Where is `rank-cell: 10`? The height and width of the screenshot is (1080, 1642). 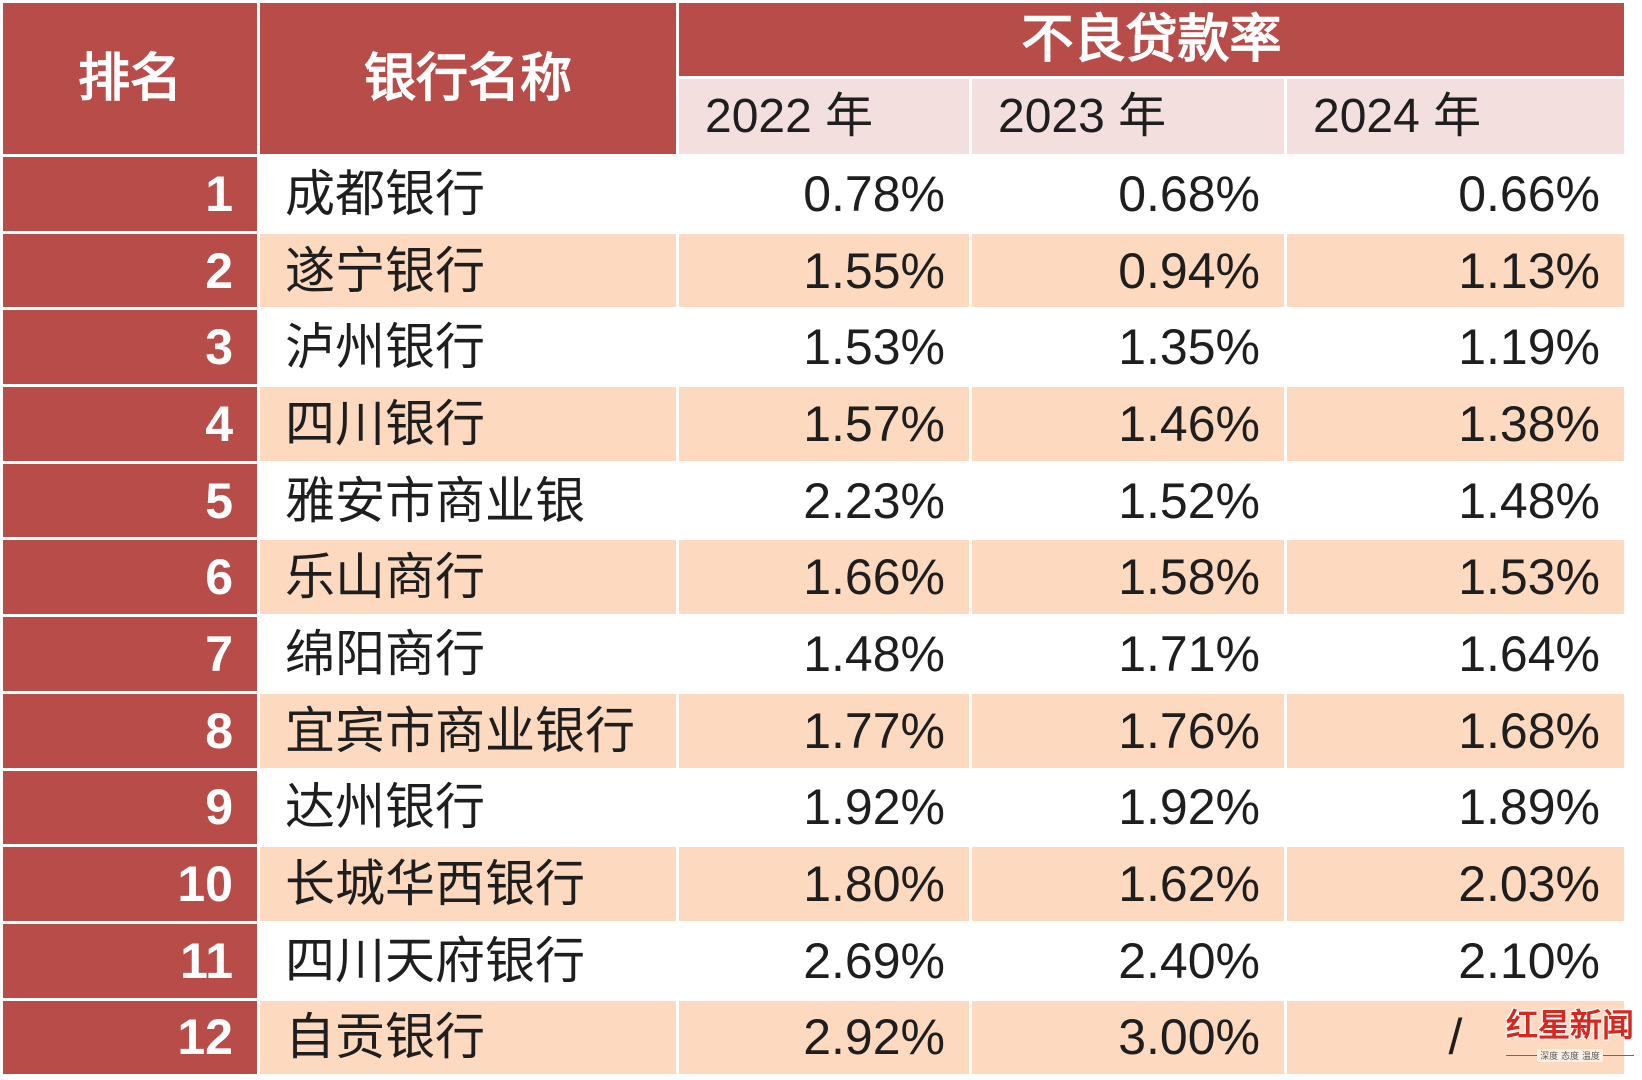
rank-cell: 10 is located at coordinates (130, 884).